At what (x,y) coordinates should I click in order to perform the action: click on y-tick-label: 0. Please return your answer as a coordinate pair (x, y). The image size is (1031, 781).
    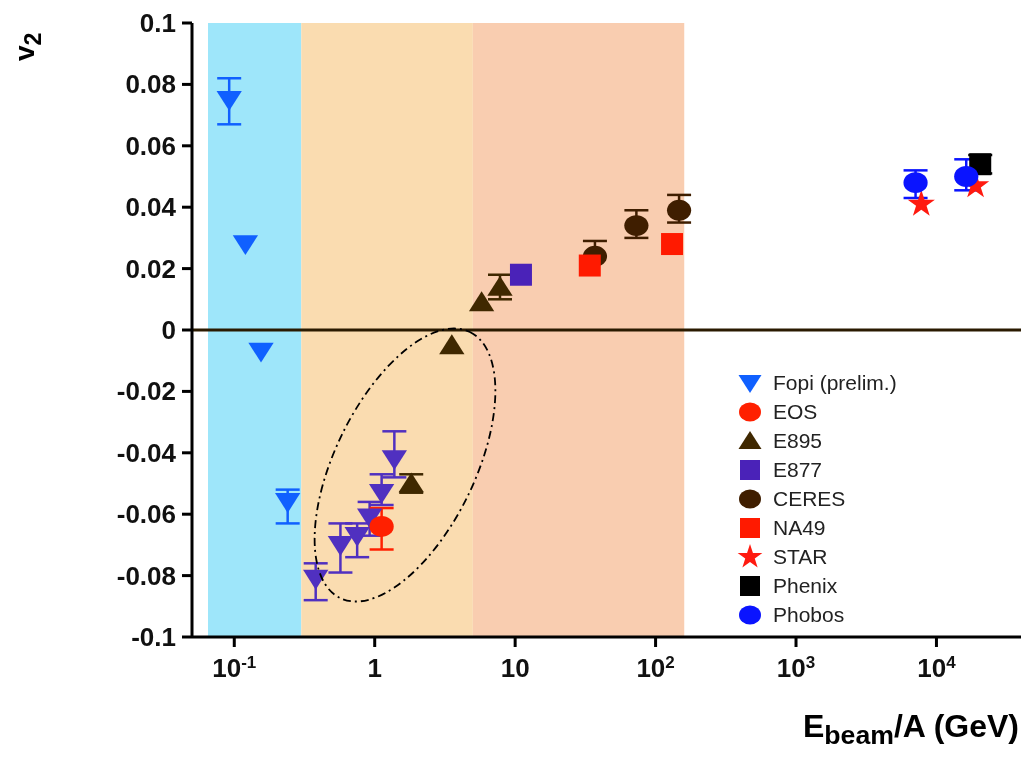
    Looking at the image, I should click on (168, 330).